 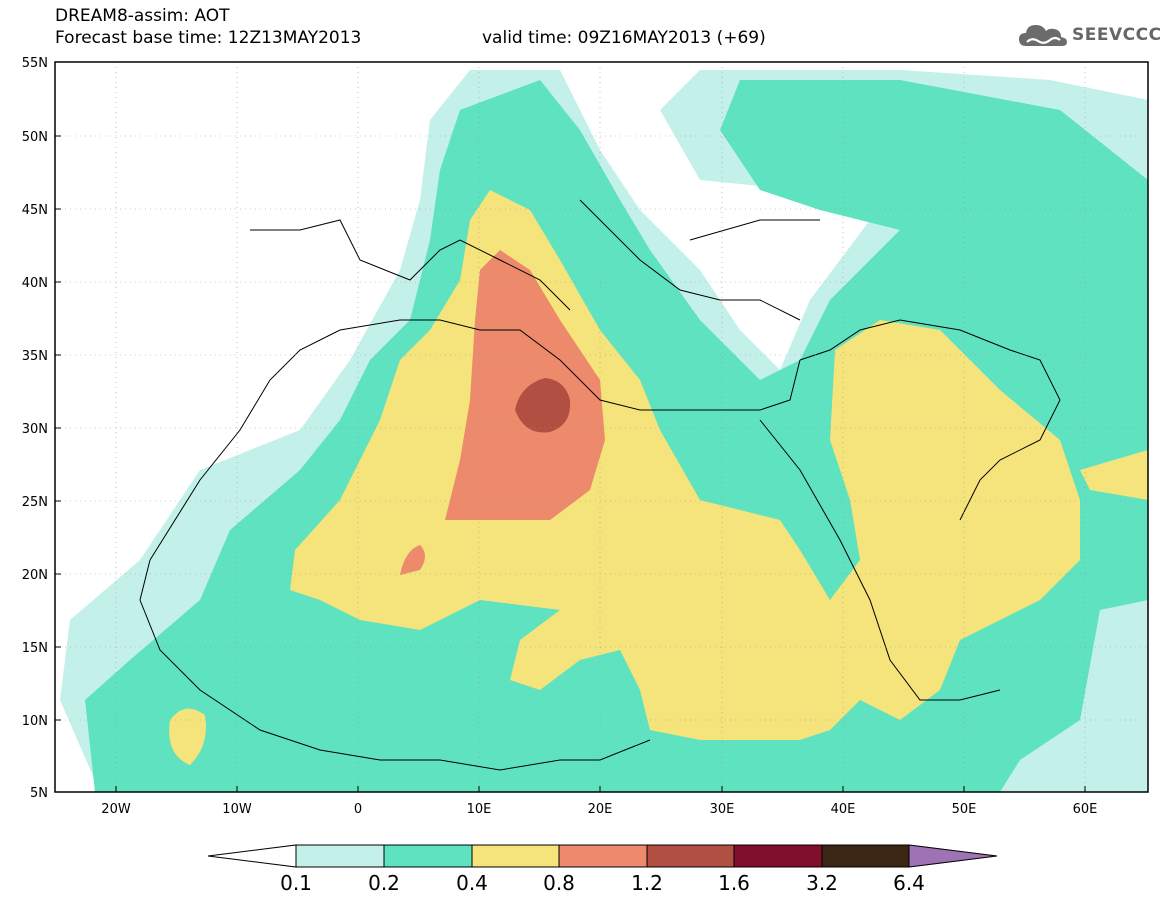 What do you see at coordinates (543, 405) in the screenshot?
I see `aot-band-1.2` at bounding box center [543, 405].